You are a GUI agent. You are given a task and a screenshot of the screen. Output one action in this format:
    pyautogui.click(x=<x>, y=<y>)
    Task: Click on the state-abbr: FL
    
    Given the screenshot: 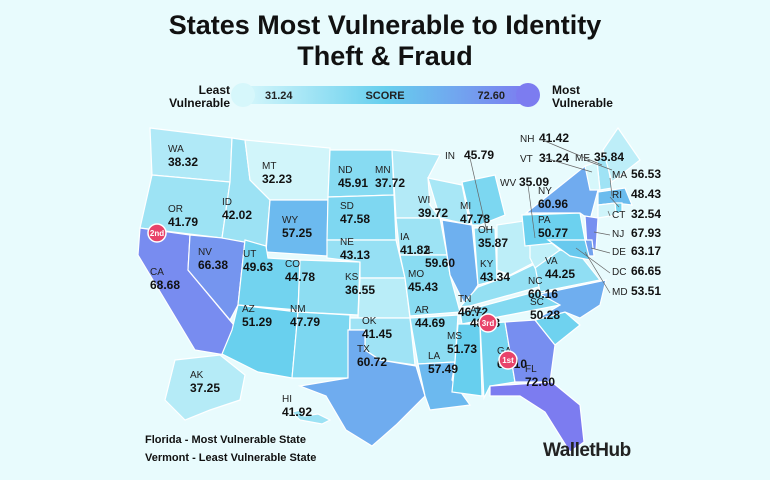 What is the action you would take?
    pyautogui.click(x=531, y=369)
    